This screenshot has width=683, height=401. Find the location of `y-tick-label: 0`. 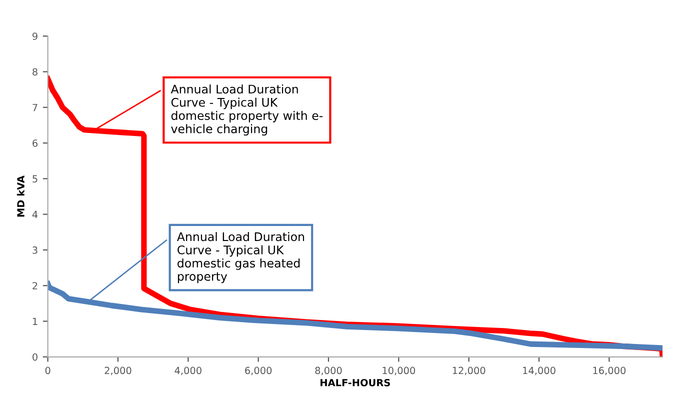

y-tick-label: 0 is located at coordinates (35, 357).